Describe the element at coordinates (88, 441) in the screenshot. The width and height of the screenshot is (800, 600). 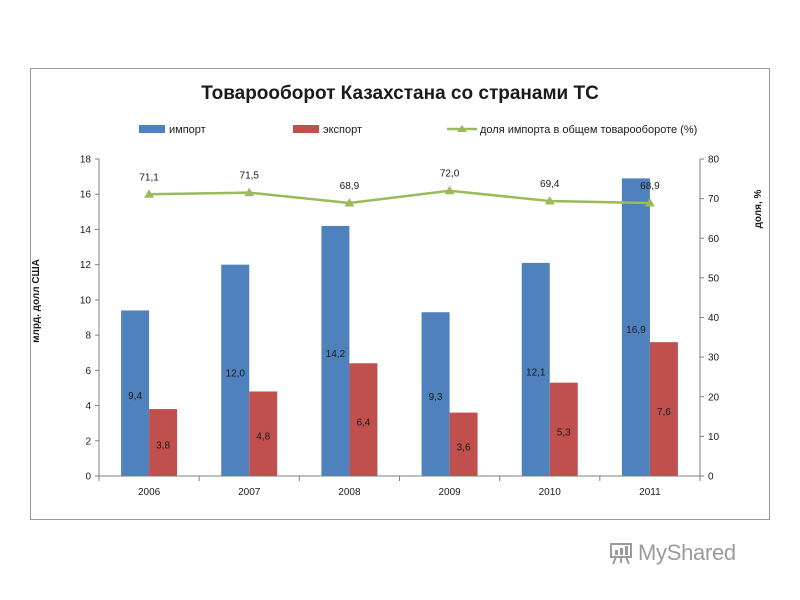
I see `y-tick-label: 2` at that location.